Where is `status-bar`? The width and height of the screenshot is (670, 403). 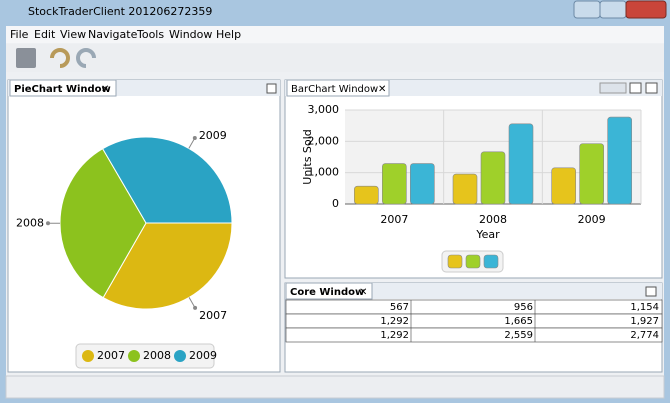
status-bar is located at coordinates (335, 387).